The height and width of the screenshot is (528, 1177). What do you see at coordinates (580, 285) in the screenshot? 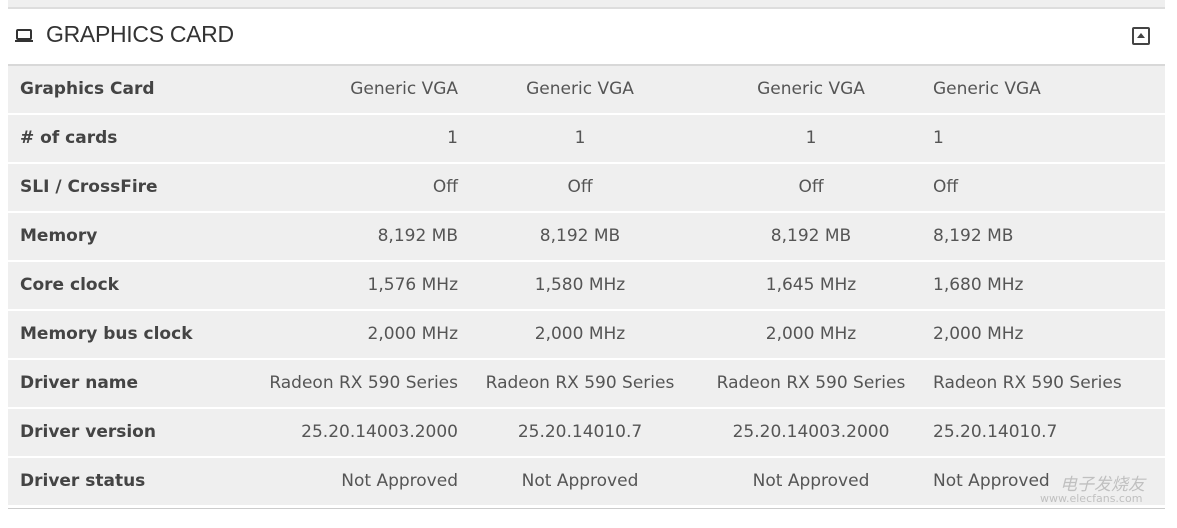
I see `cell-value: 1,580 MHz` at bounding box center [580, 285].